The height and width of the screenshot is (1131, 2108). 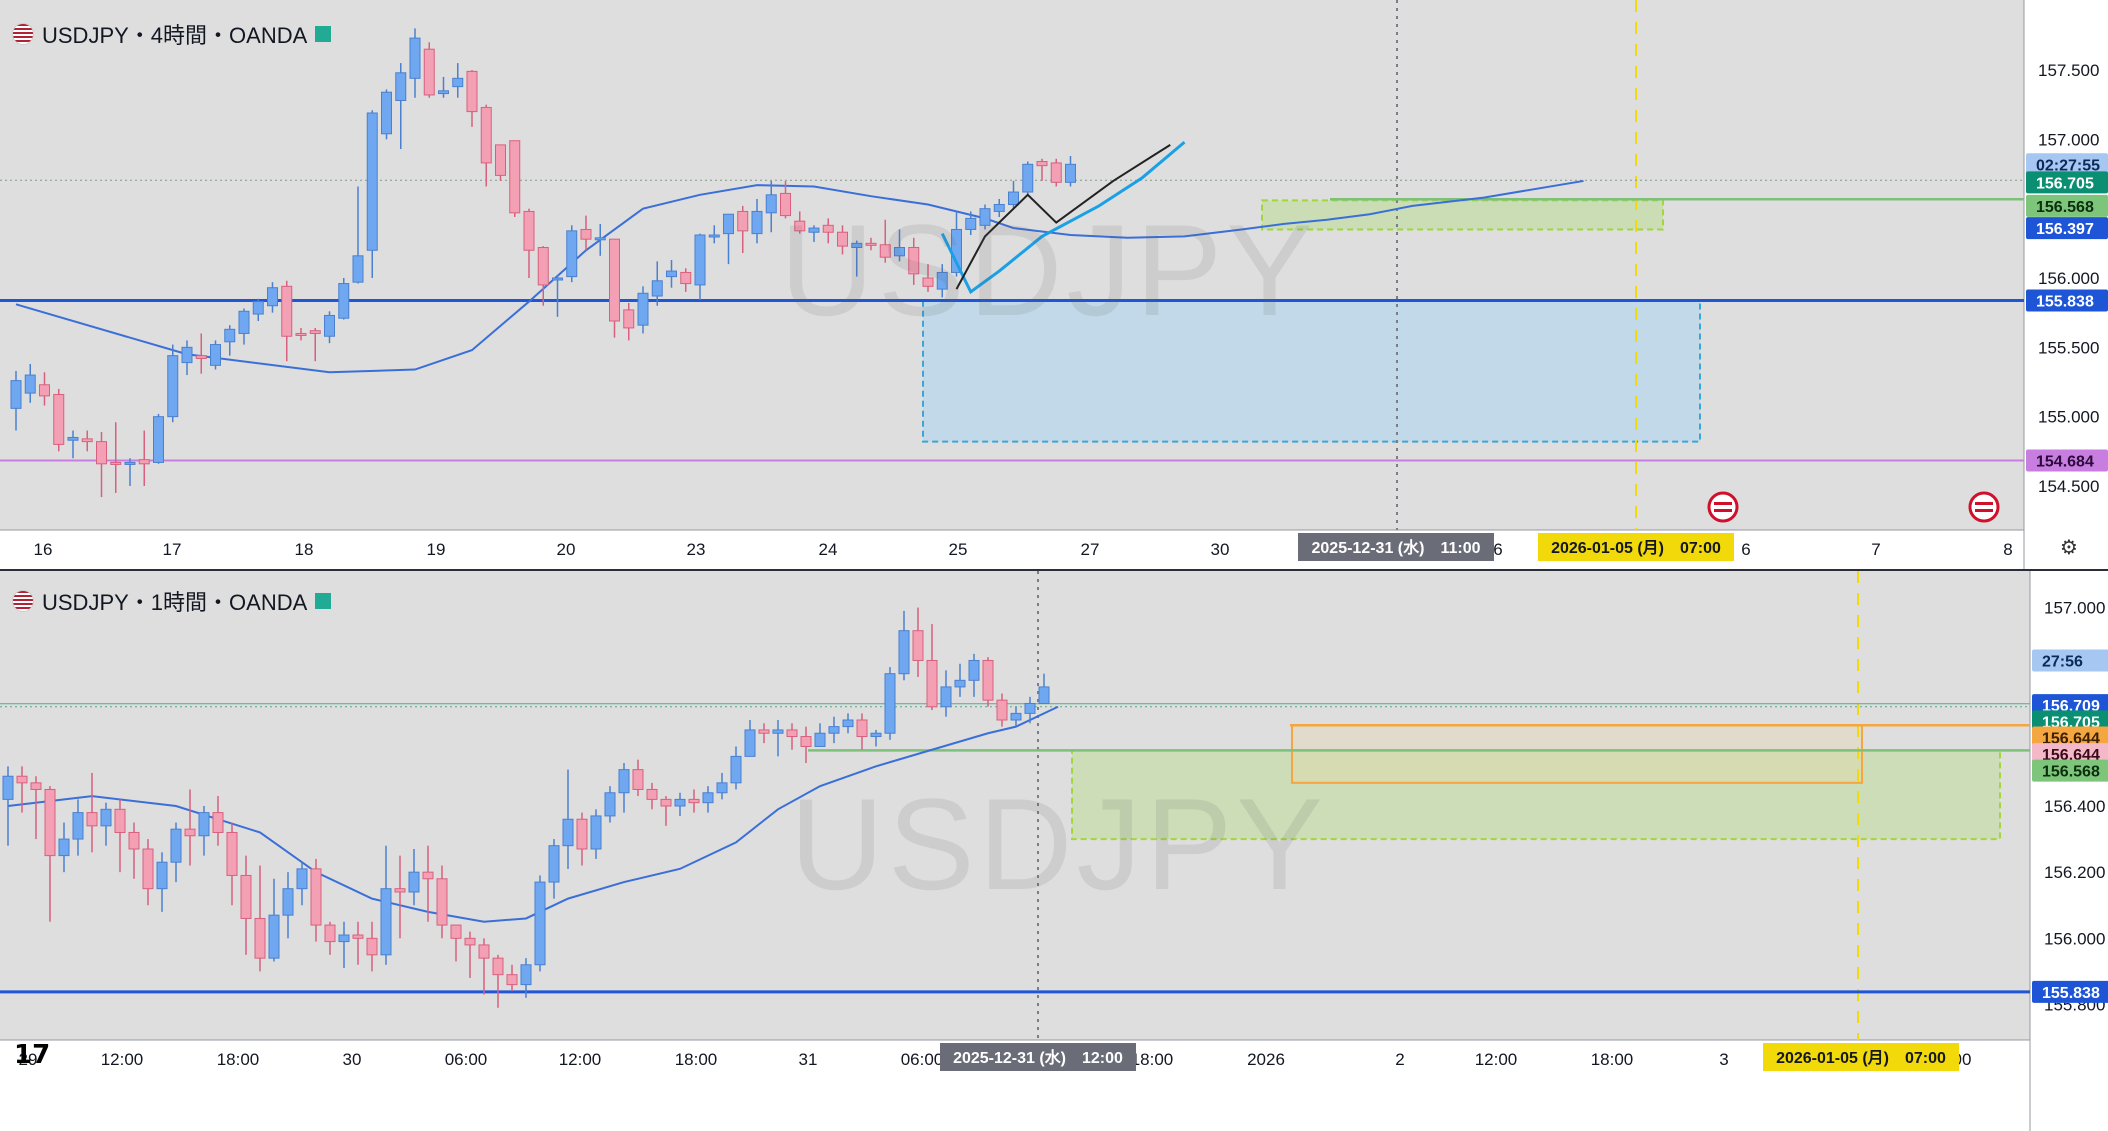 I want to click on us-flag-stripe, so click(x=1984, y=510).